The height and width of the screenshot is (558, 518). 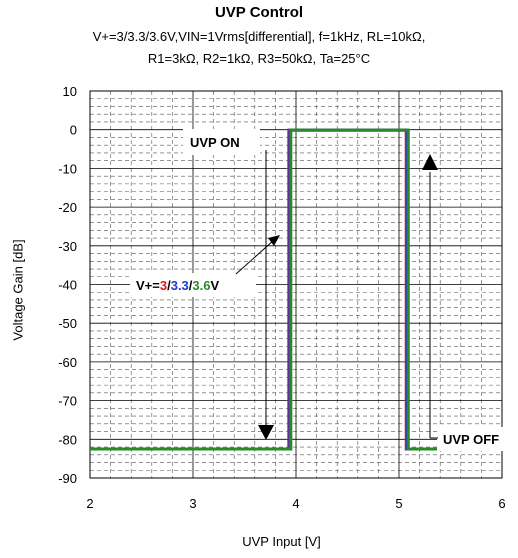 What do you see at coordinates (67, 323) in the screenshot?
I see `y-tick-label: -50` at bounding box center [67, 323].